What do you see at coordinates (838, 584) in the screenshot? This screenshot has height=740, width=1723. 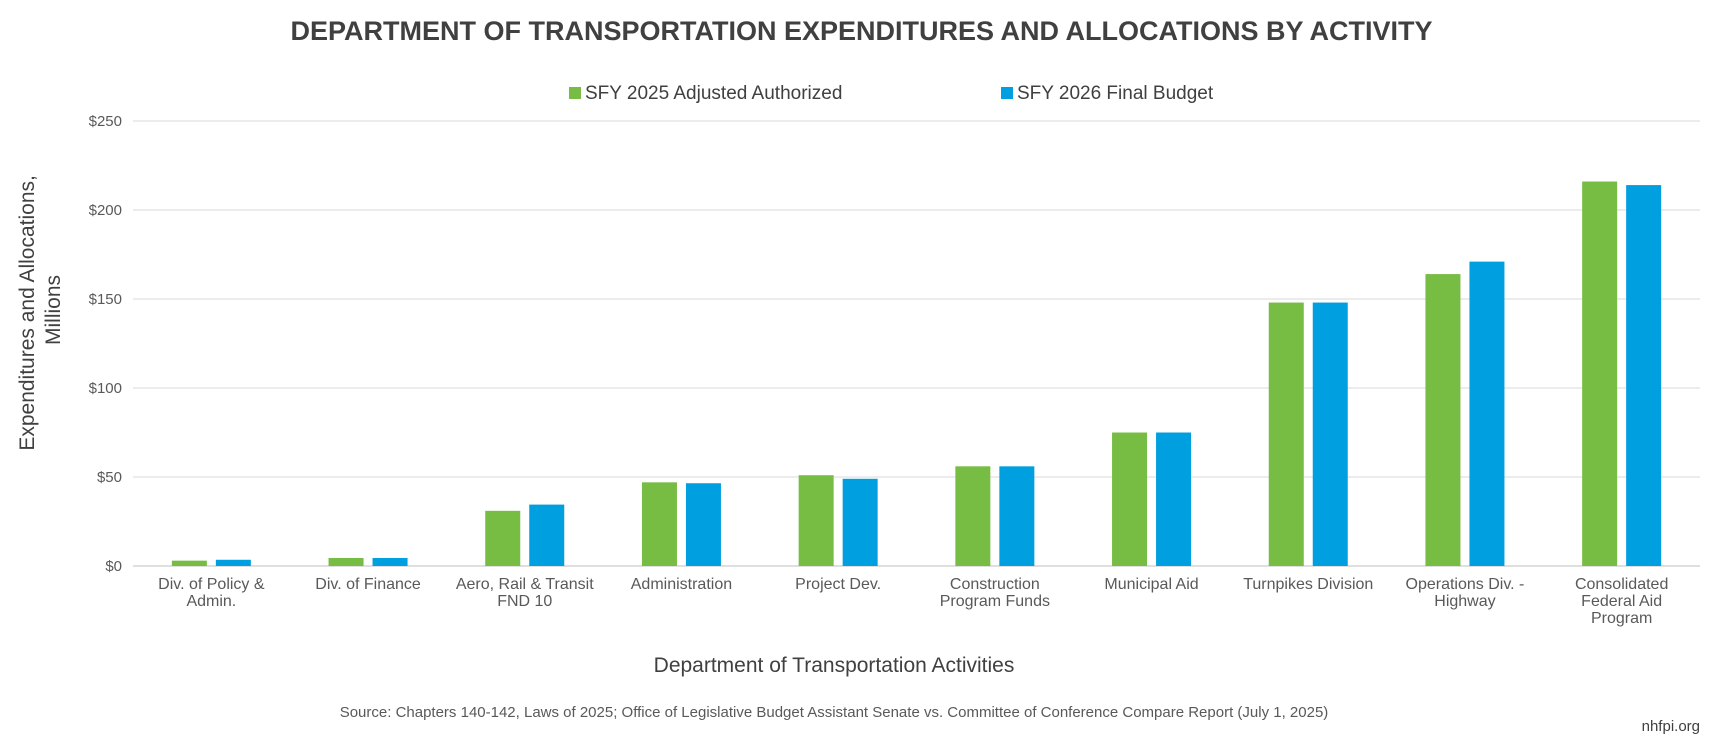 I see `x-category-label: Project Dev.` at bounding box center [838, 584].